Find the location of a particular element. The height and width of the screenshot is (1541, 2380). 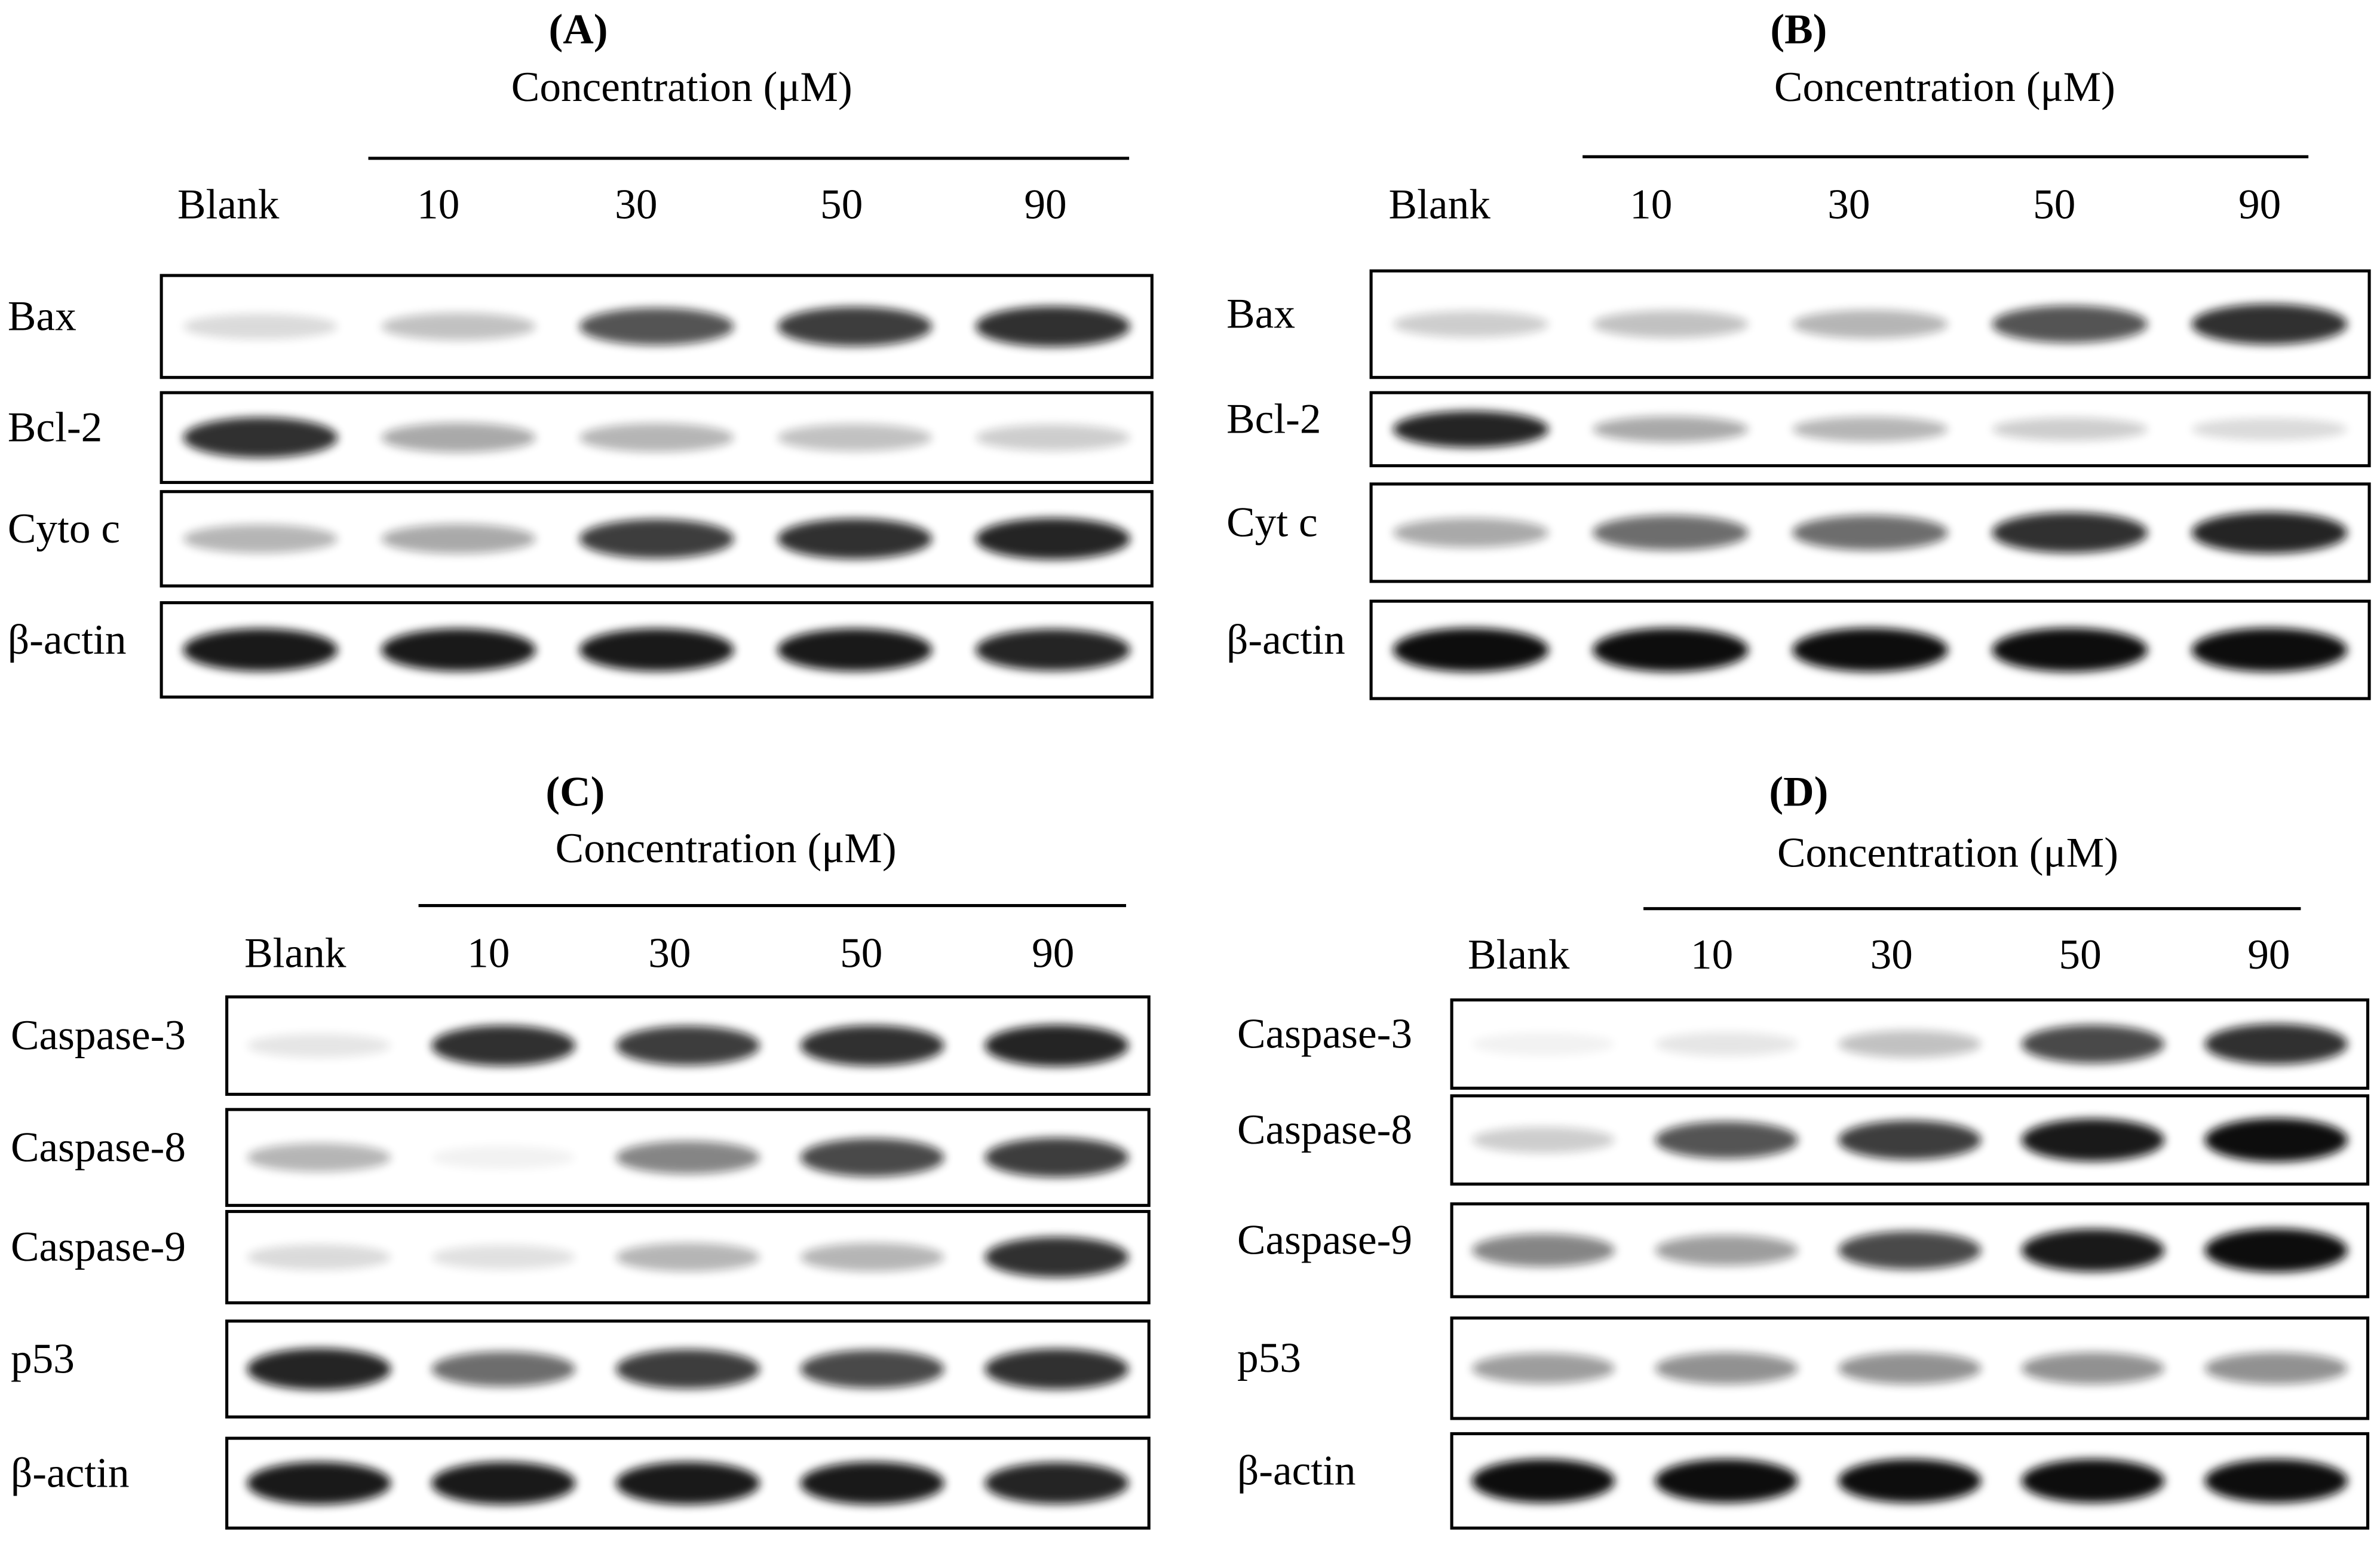

panel-label: (C) is located at coordinates (575, 792).